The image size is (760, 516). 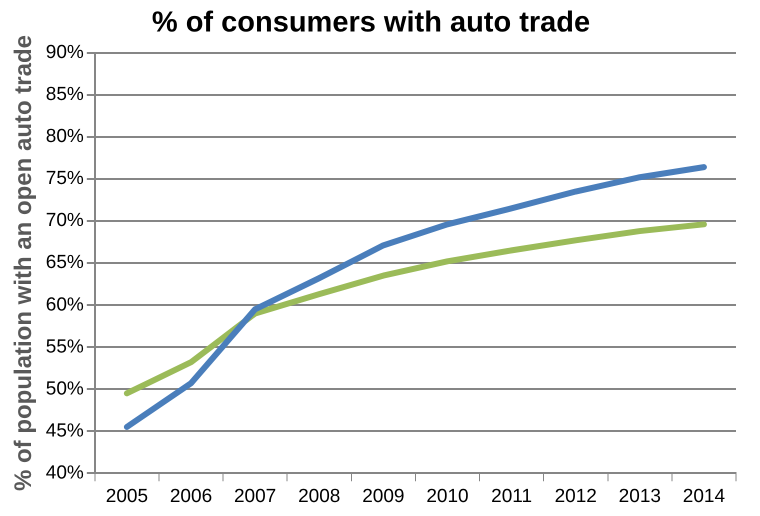 What do you see at coordinates (65, 263) in the screenshot?
I see `y-tick-label: 65%` at bounding box center [65, 263].